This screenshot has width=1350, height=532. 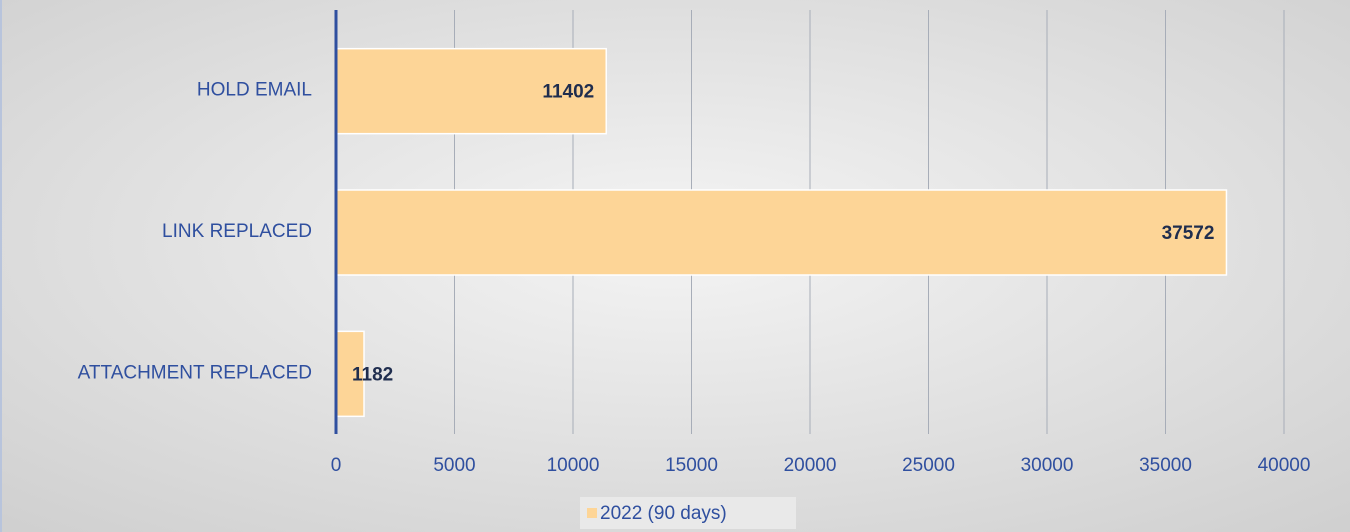 I want to click on x-tick-label: 10000, so click(x=573, y=465).